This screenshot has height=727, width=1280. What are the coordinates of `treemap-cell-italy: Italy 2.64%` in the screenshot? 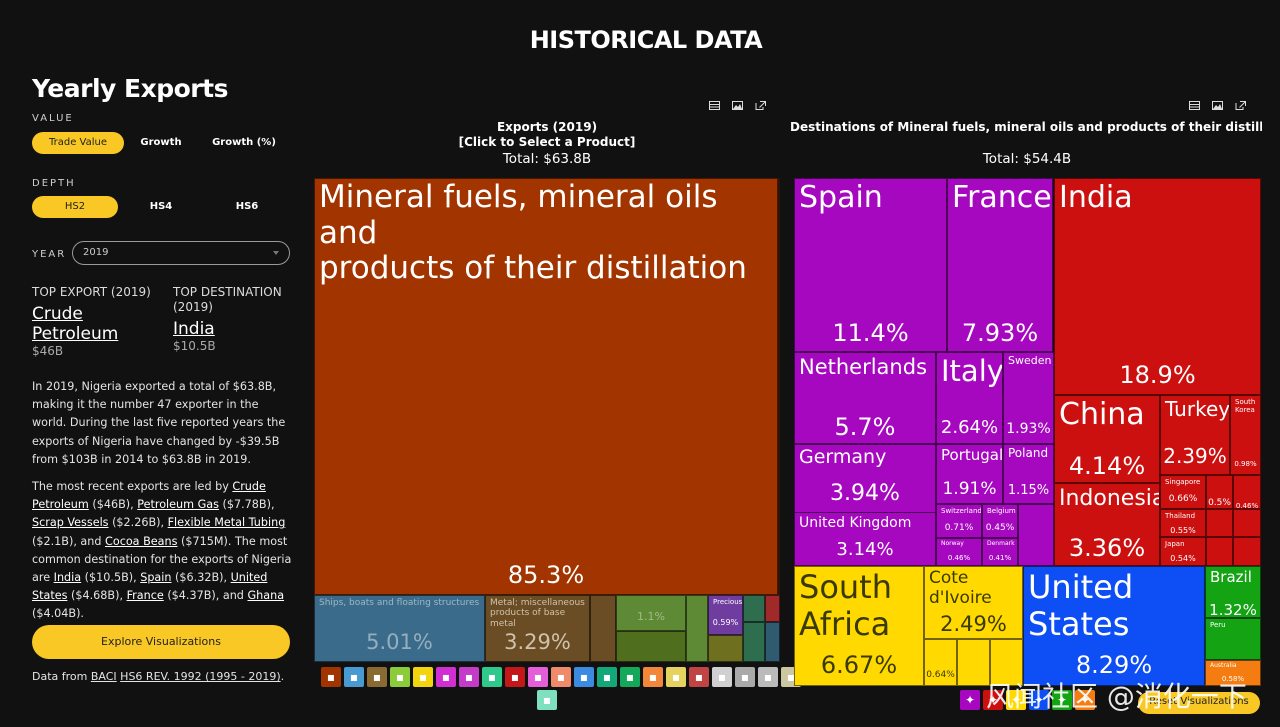 It's located at (969, 398).